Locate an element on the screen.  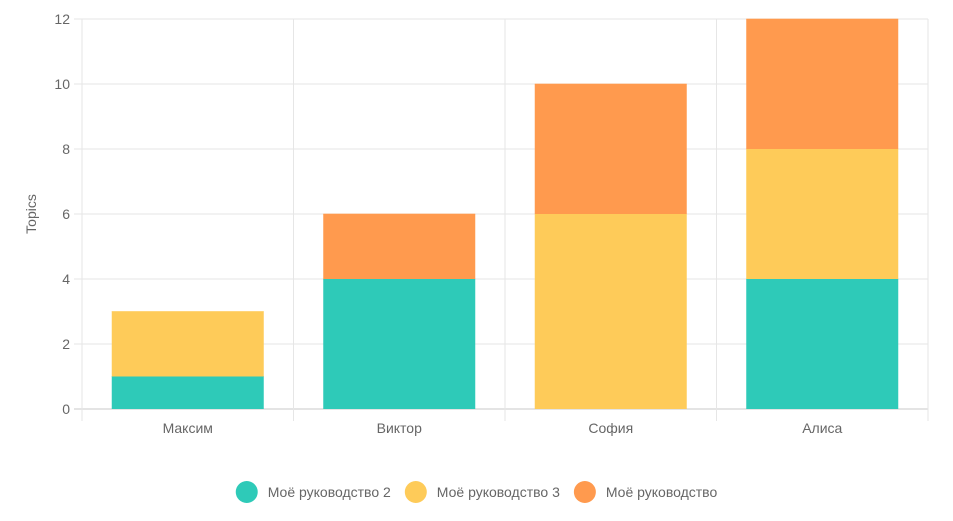
legend-item: Моё руководство 3 is located at coordinates (482, 492).